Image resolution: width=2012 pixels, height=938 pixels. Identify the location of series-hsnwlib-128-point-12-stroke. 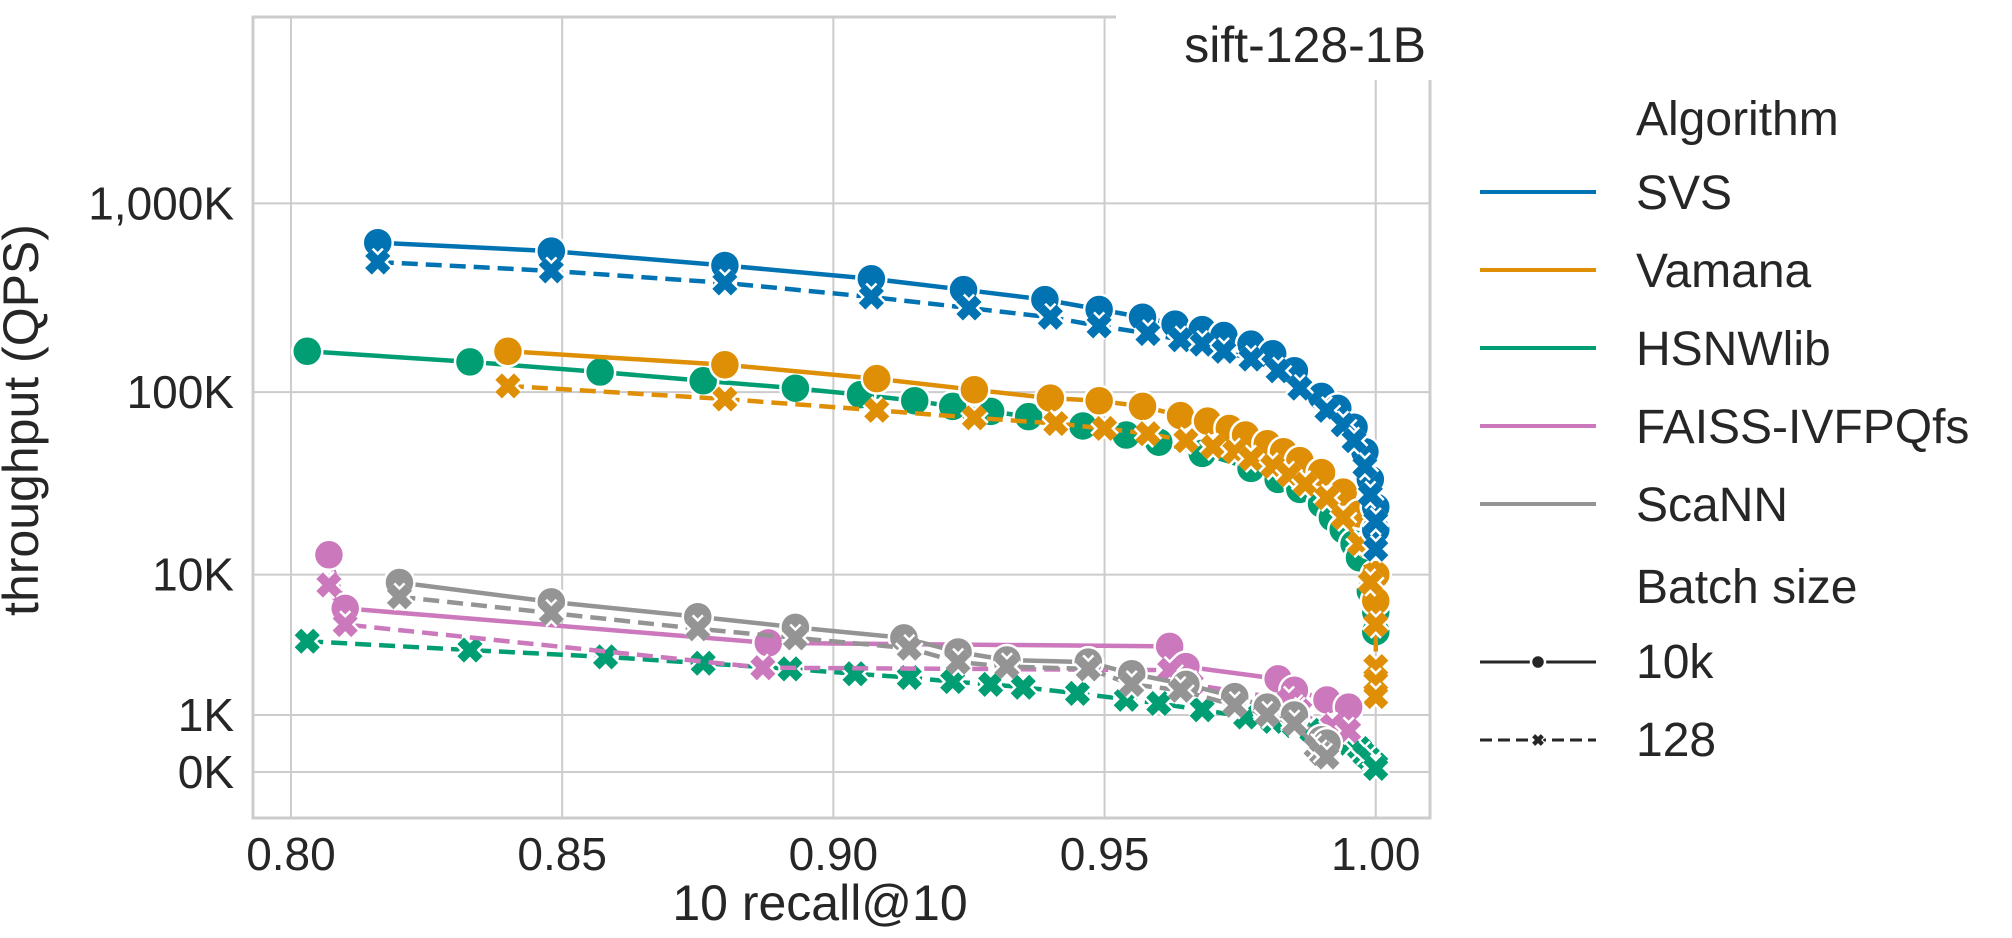
(1159, 703).